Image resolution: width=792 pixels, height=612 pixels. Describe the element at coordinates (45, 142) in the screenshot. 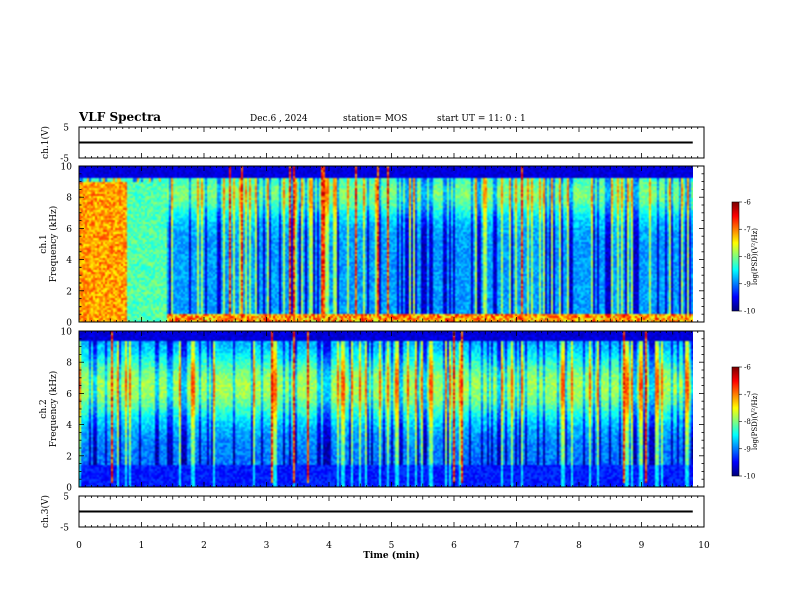

I see `ch1-waveform-y-axis-label: ch.1(V)` at that location.